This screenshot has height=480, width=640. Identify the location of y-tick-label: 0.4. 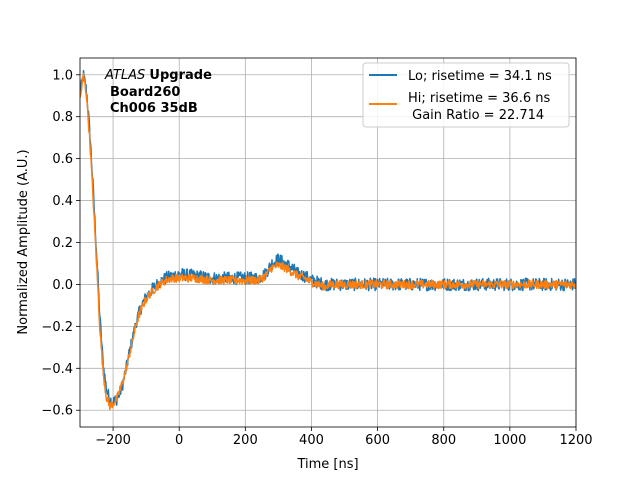
(62, 201).